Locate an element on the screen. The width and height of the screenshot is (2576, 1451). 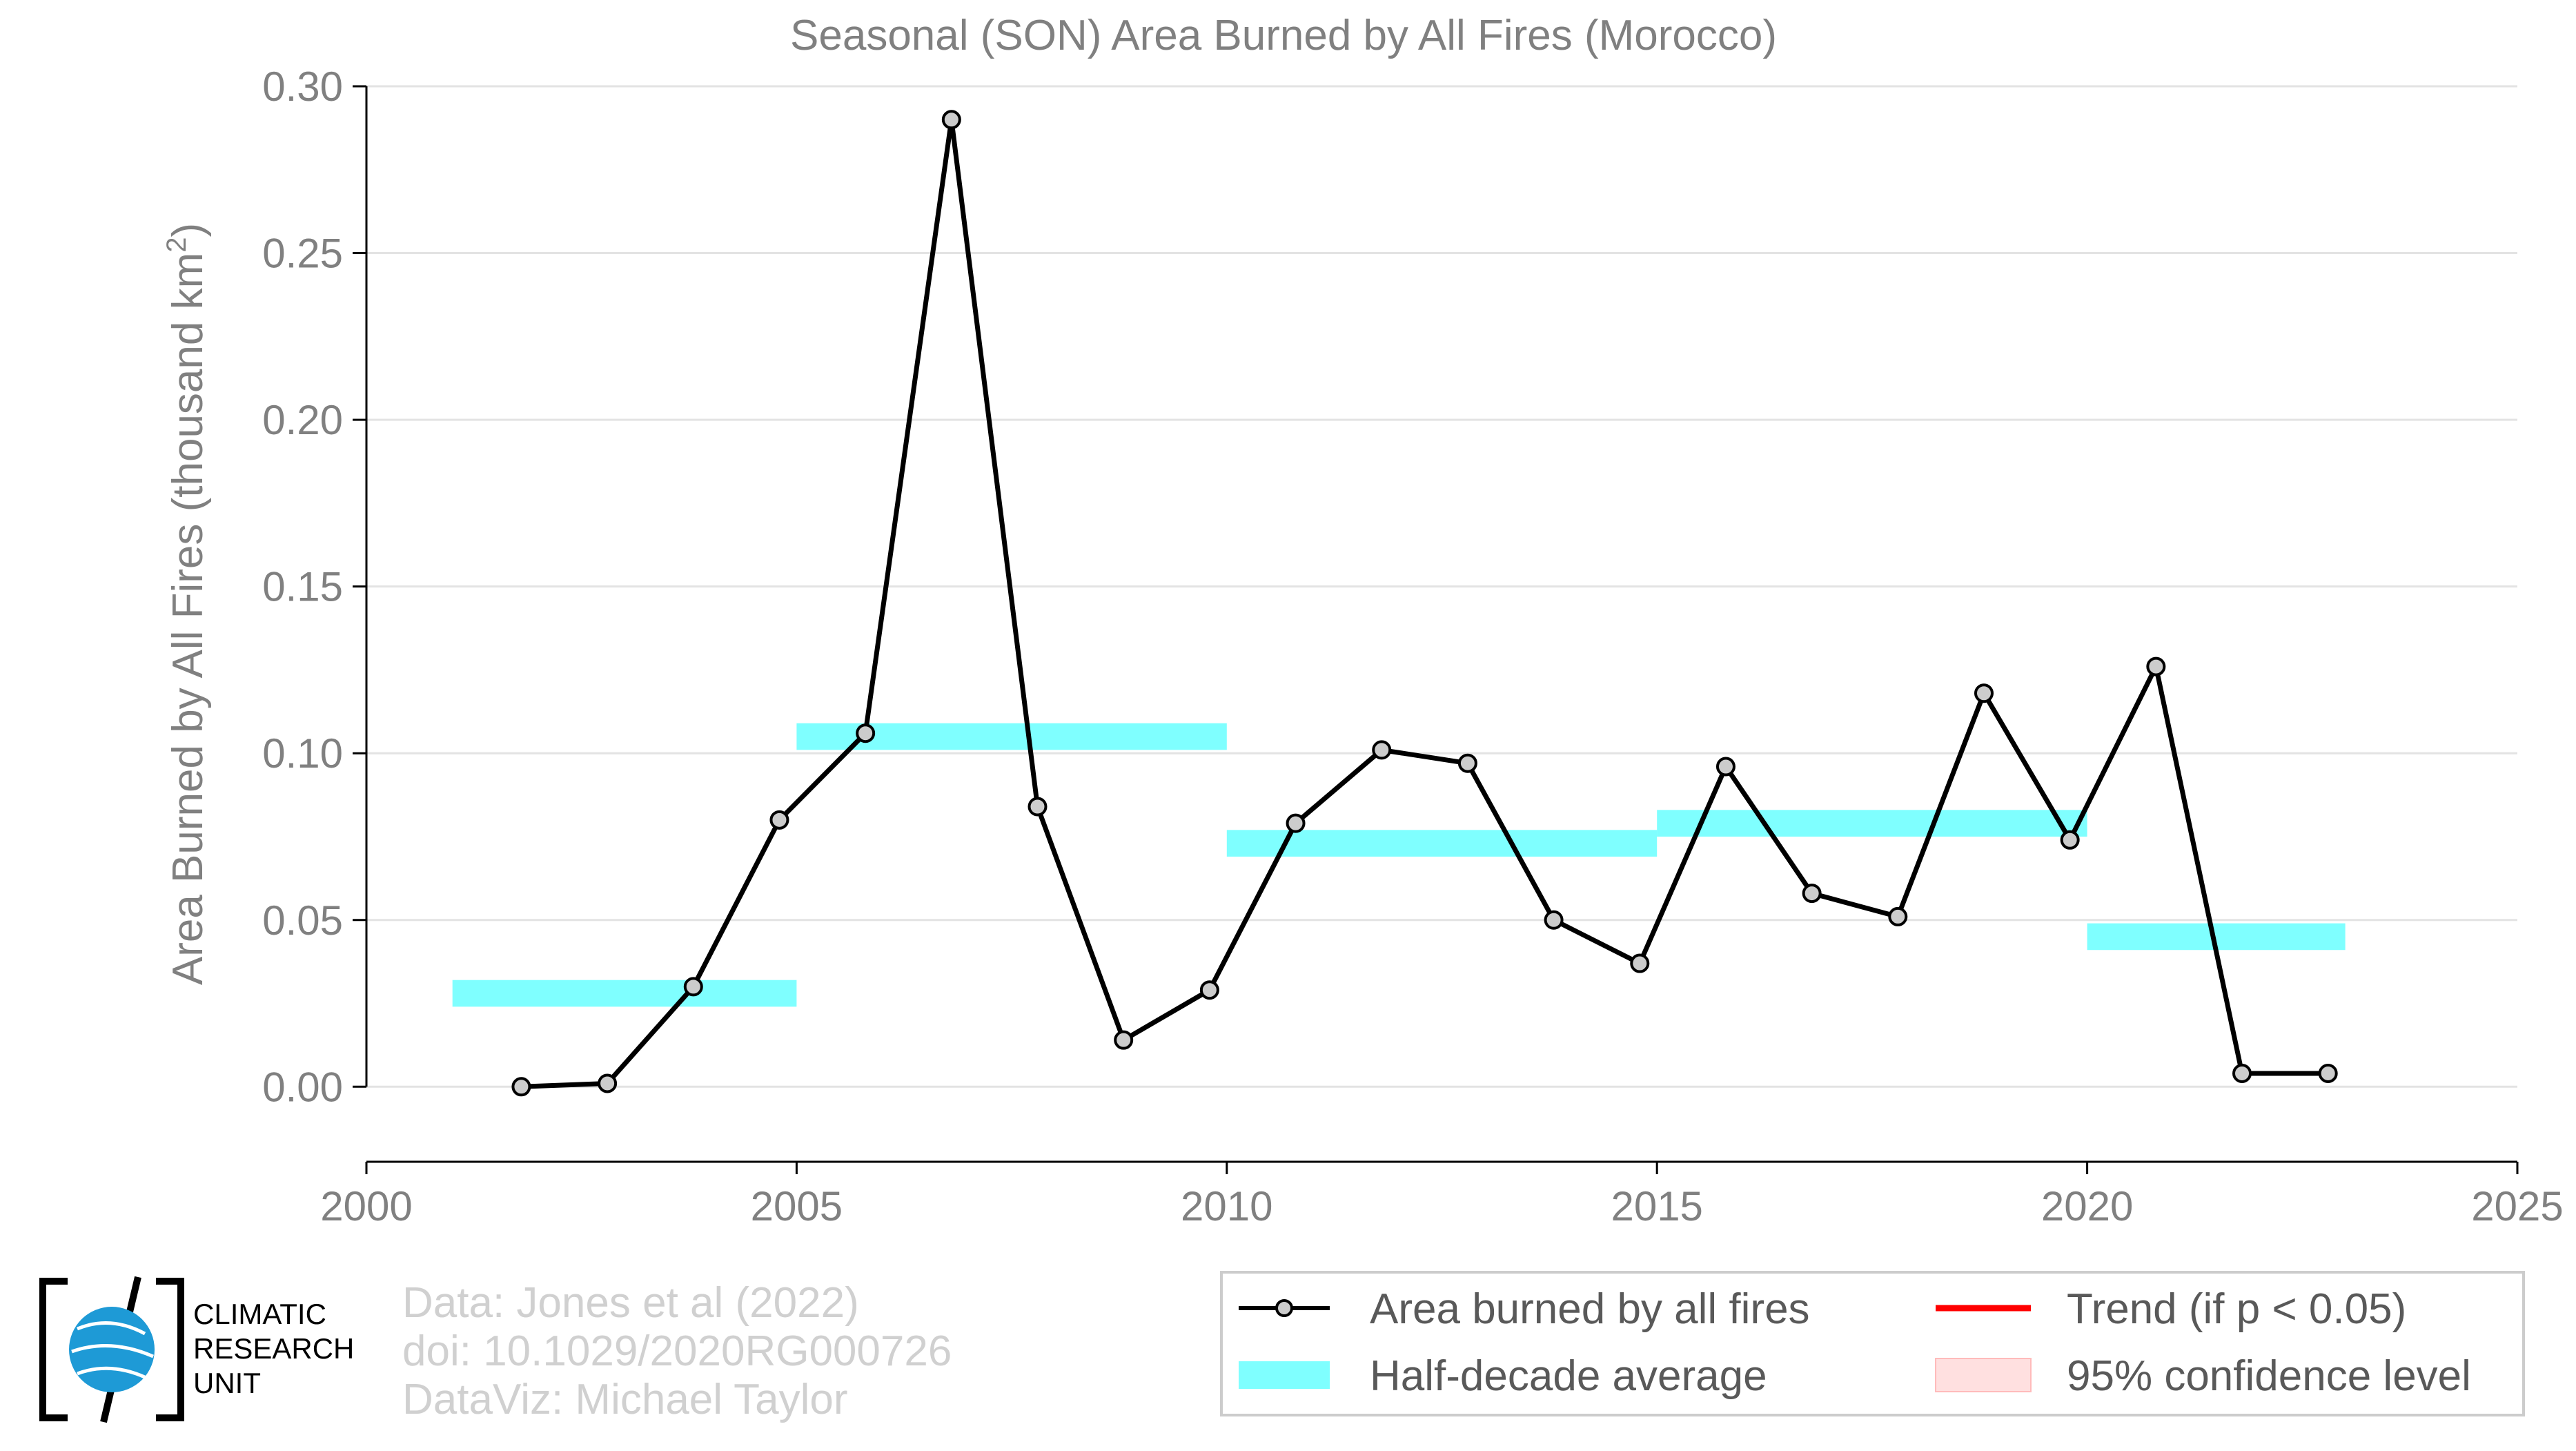
credit-data: Data: Jones et al (2022) is located at coordinates (630, 1303).